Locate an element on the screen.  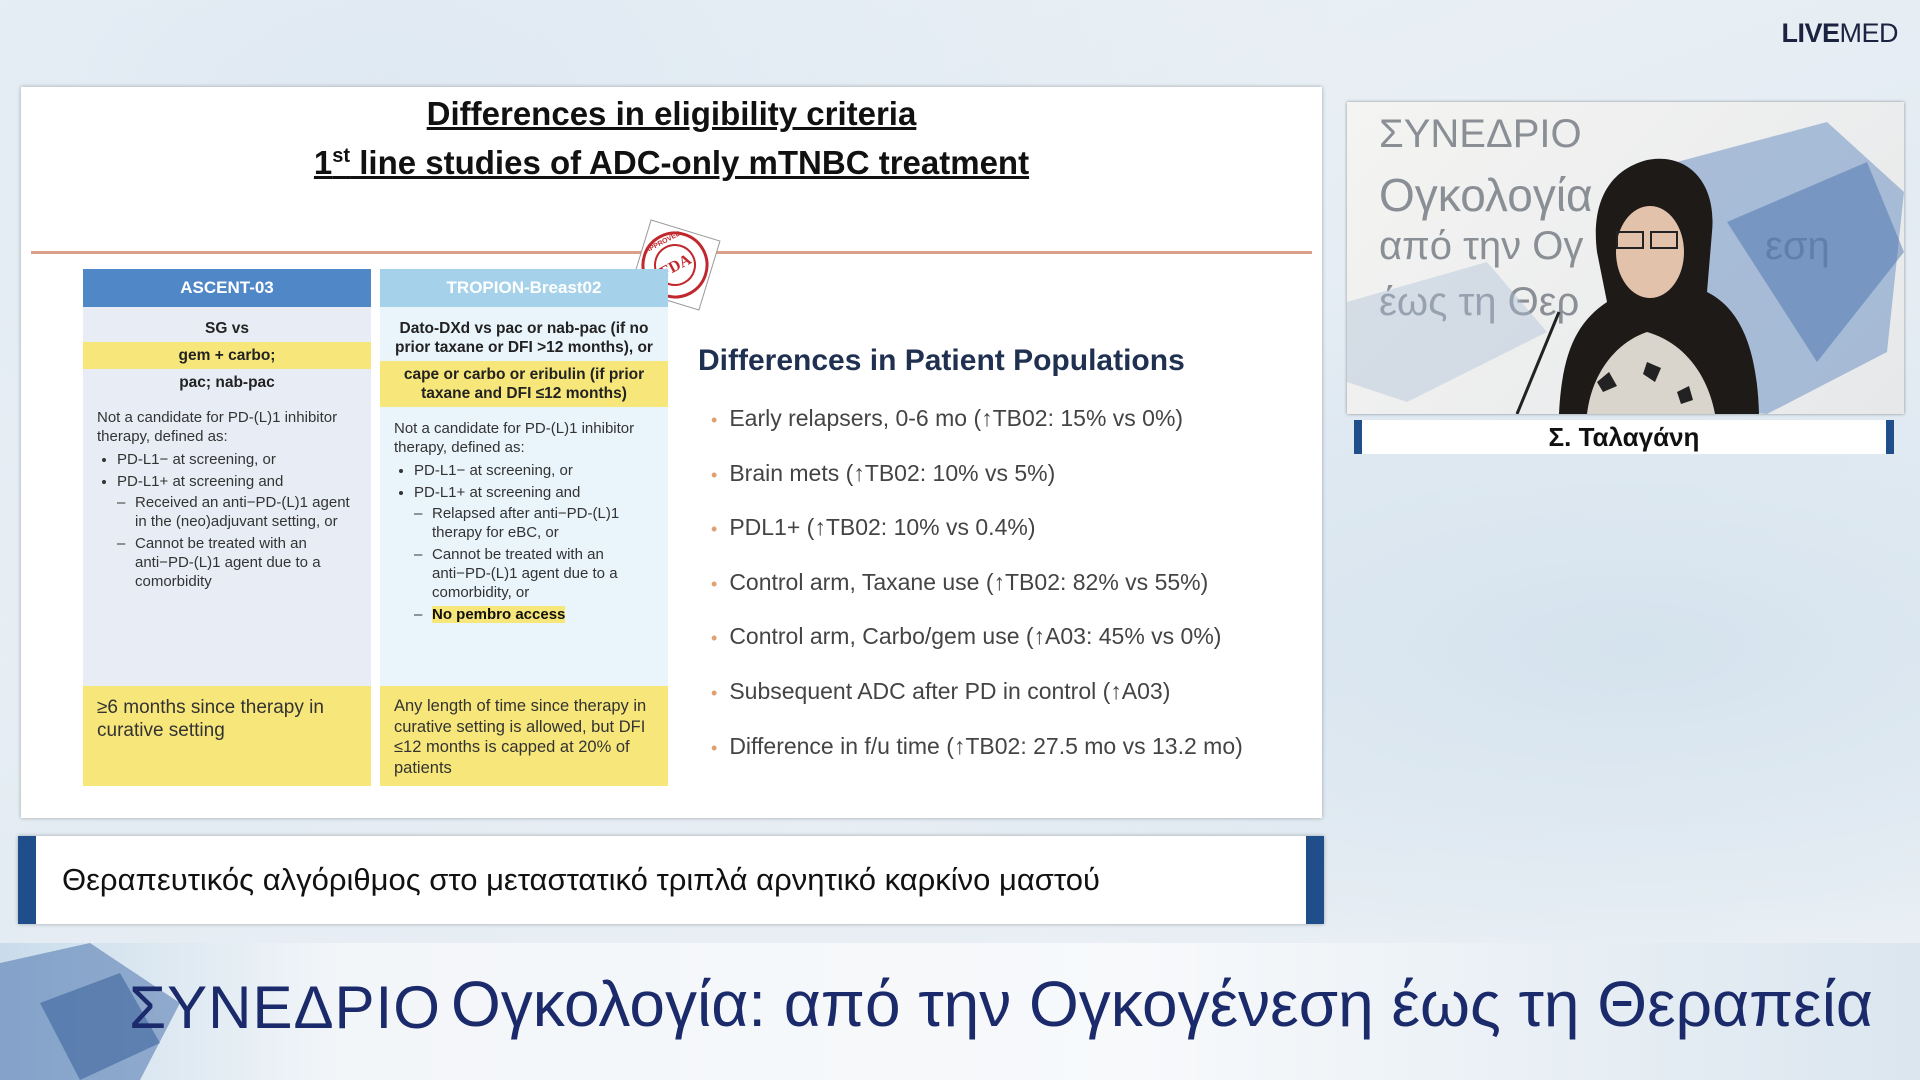
treatment-line: SG vs is located at coordinates (227, 328).